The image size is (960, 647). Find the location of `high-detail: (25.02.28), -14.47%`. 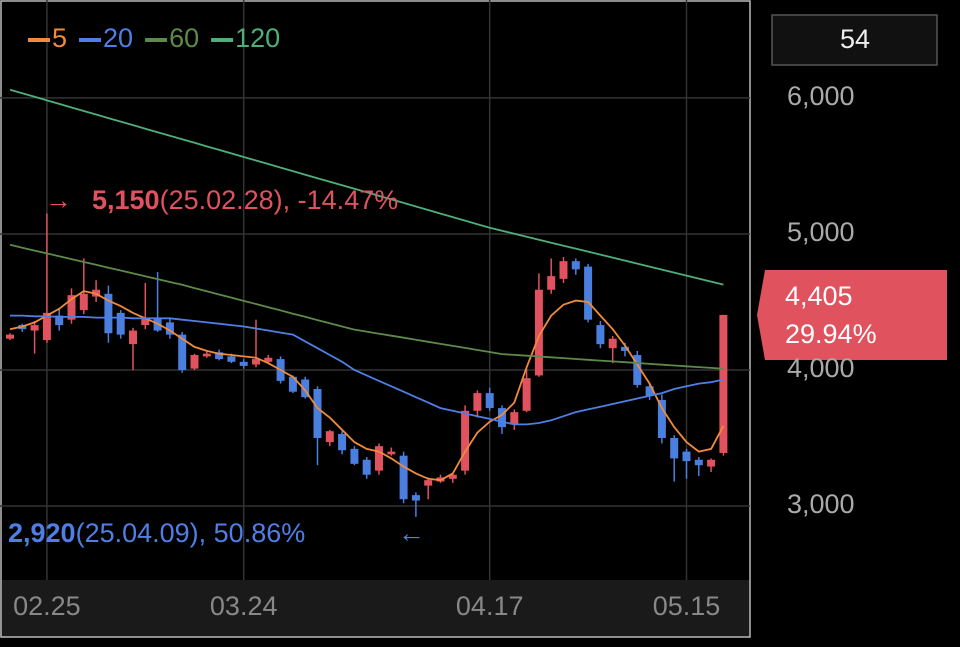

high-detail: (25.02.28), -14.47% is located at coordinates (279, 200).